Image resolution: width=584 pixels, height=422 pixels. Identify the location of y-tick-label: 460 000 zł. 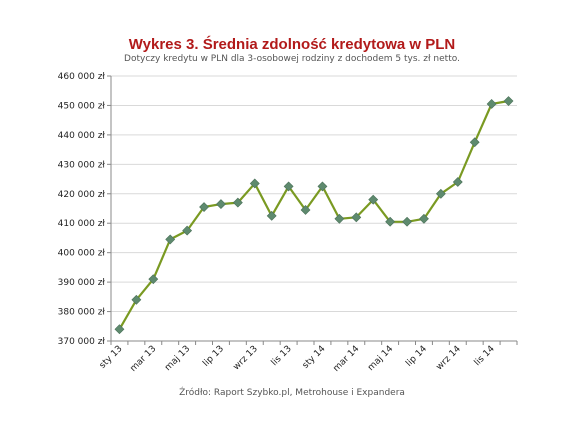
(82, 77).